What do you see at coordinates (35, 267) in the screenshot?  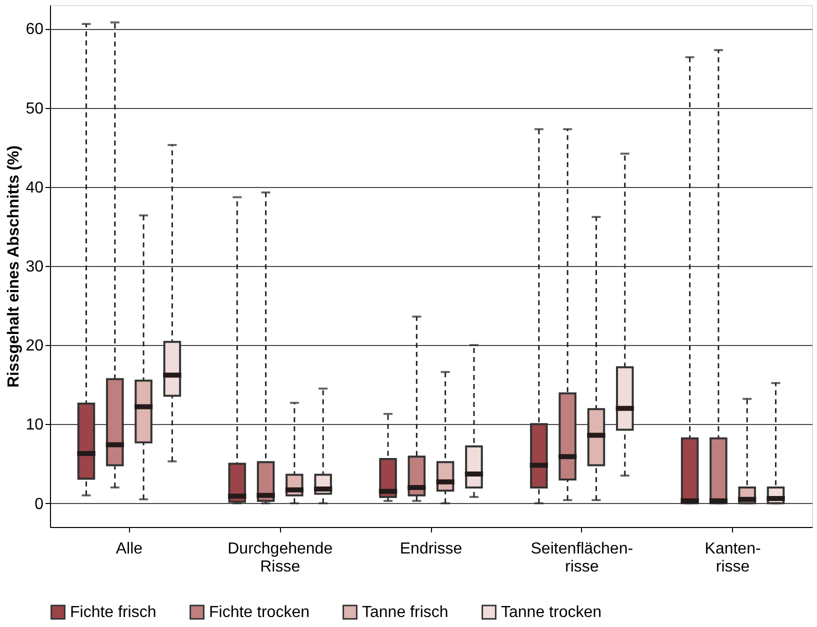 I see `y-tick-label: 30` at bounding box center [35, 267].